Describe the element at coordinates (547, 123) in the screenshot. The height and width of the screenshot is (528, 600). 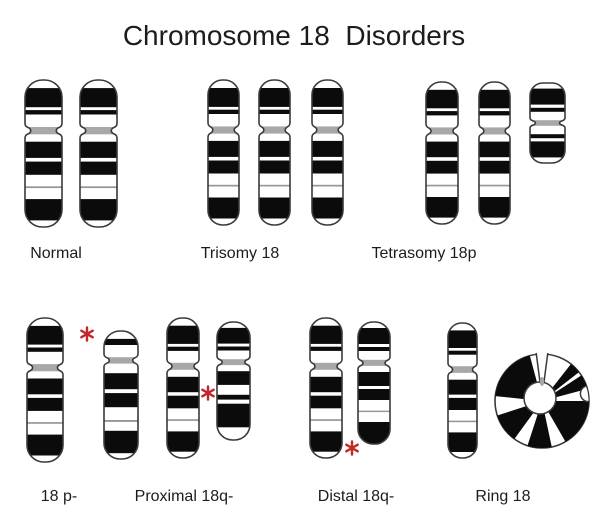
I see `chromosome-iso-18p` at that location.